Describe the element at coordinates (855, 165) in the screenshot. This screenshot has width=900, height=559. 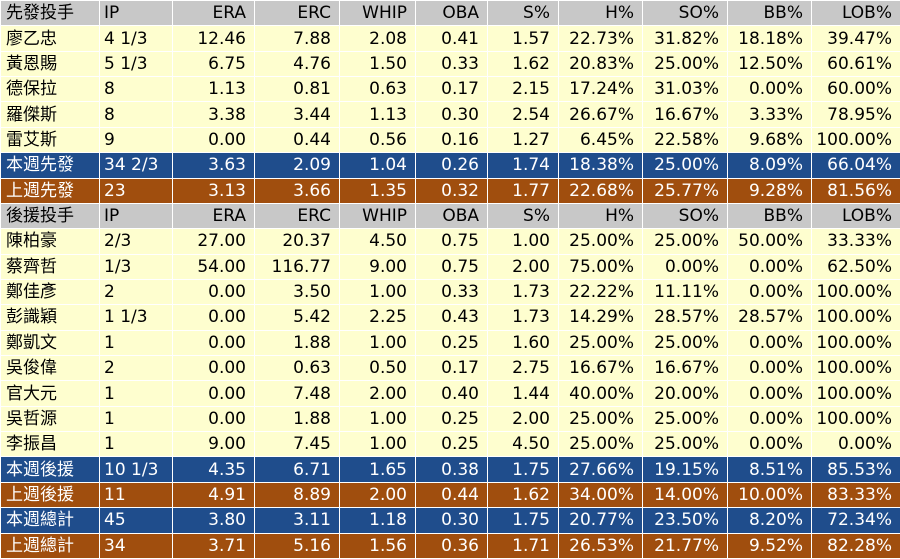
I see `cell-lob-pct: 66.04%` at that location.